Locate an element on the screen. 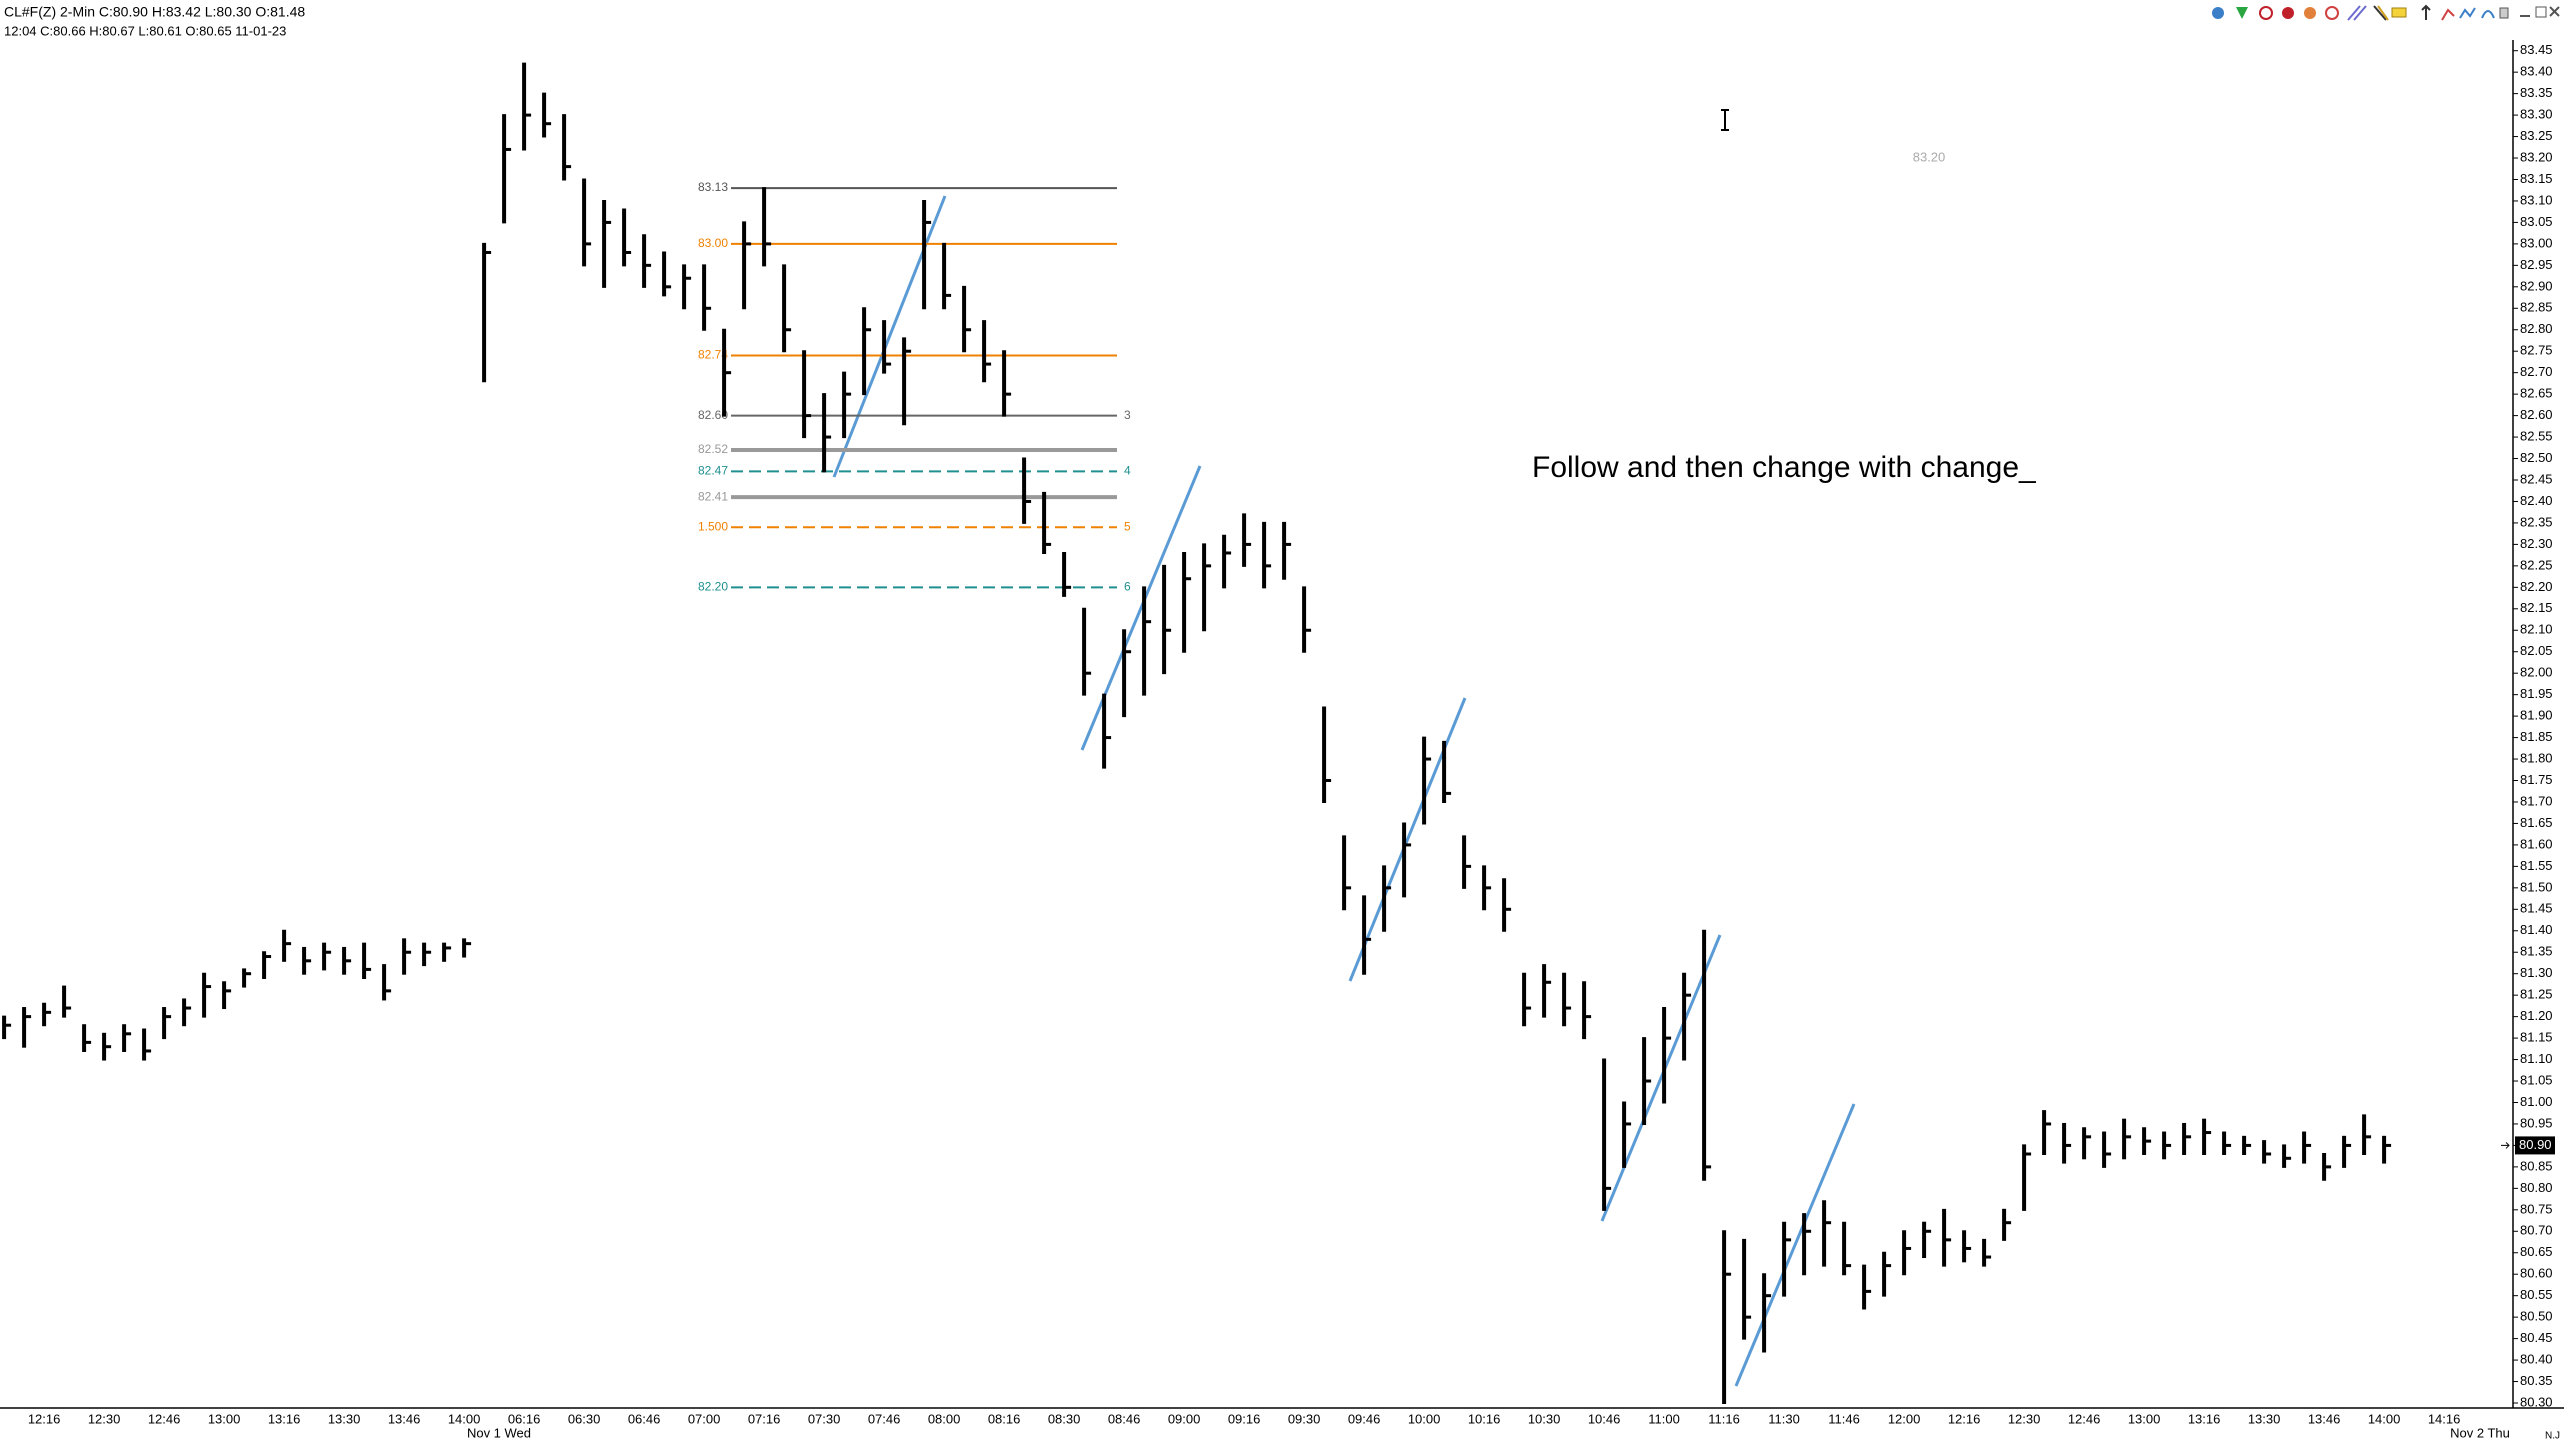  y-tick-label: 82.00 is located at coordinates (2536, 672).